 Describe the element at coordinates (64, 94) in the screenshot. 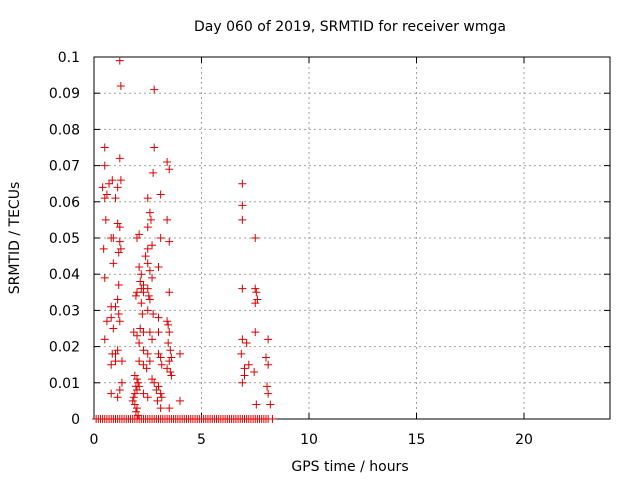

I see `y-tick-label: 0.09` at that location.